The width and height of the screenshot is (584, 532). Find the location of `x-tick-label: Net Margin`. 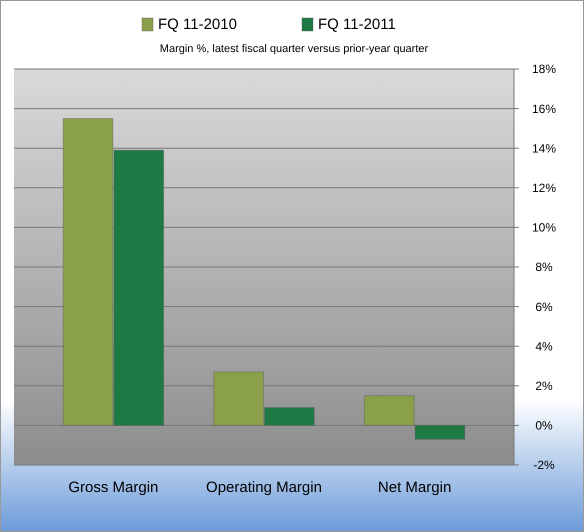

x-tick-label: Net Margin is located at coordinates (415, 487).